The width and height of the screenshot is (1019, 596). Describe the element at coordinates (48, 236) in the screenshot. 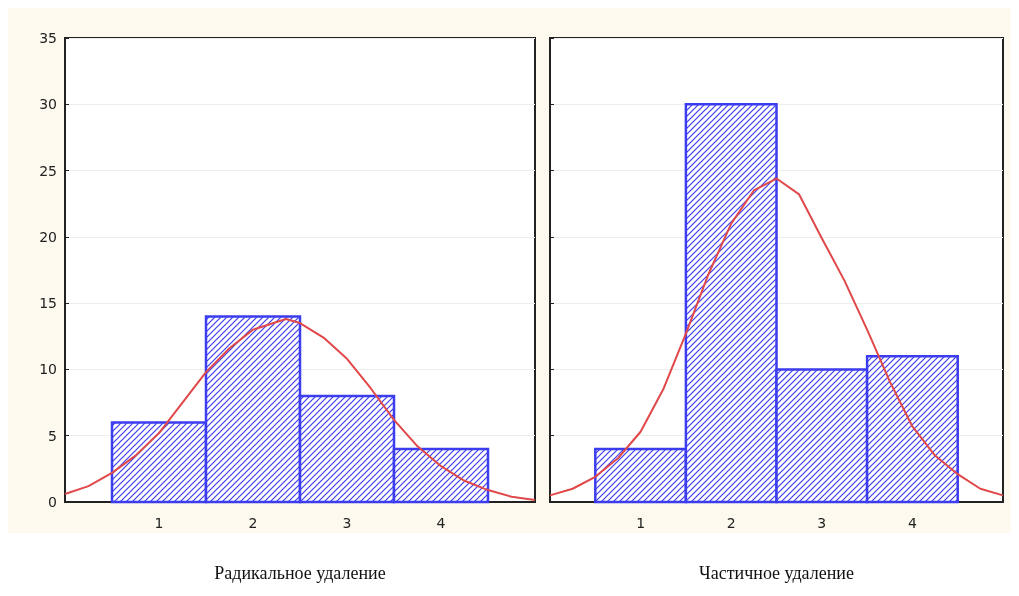

I see `y-tick-label: 20` at that location.